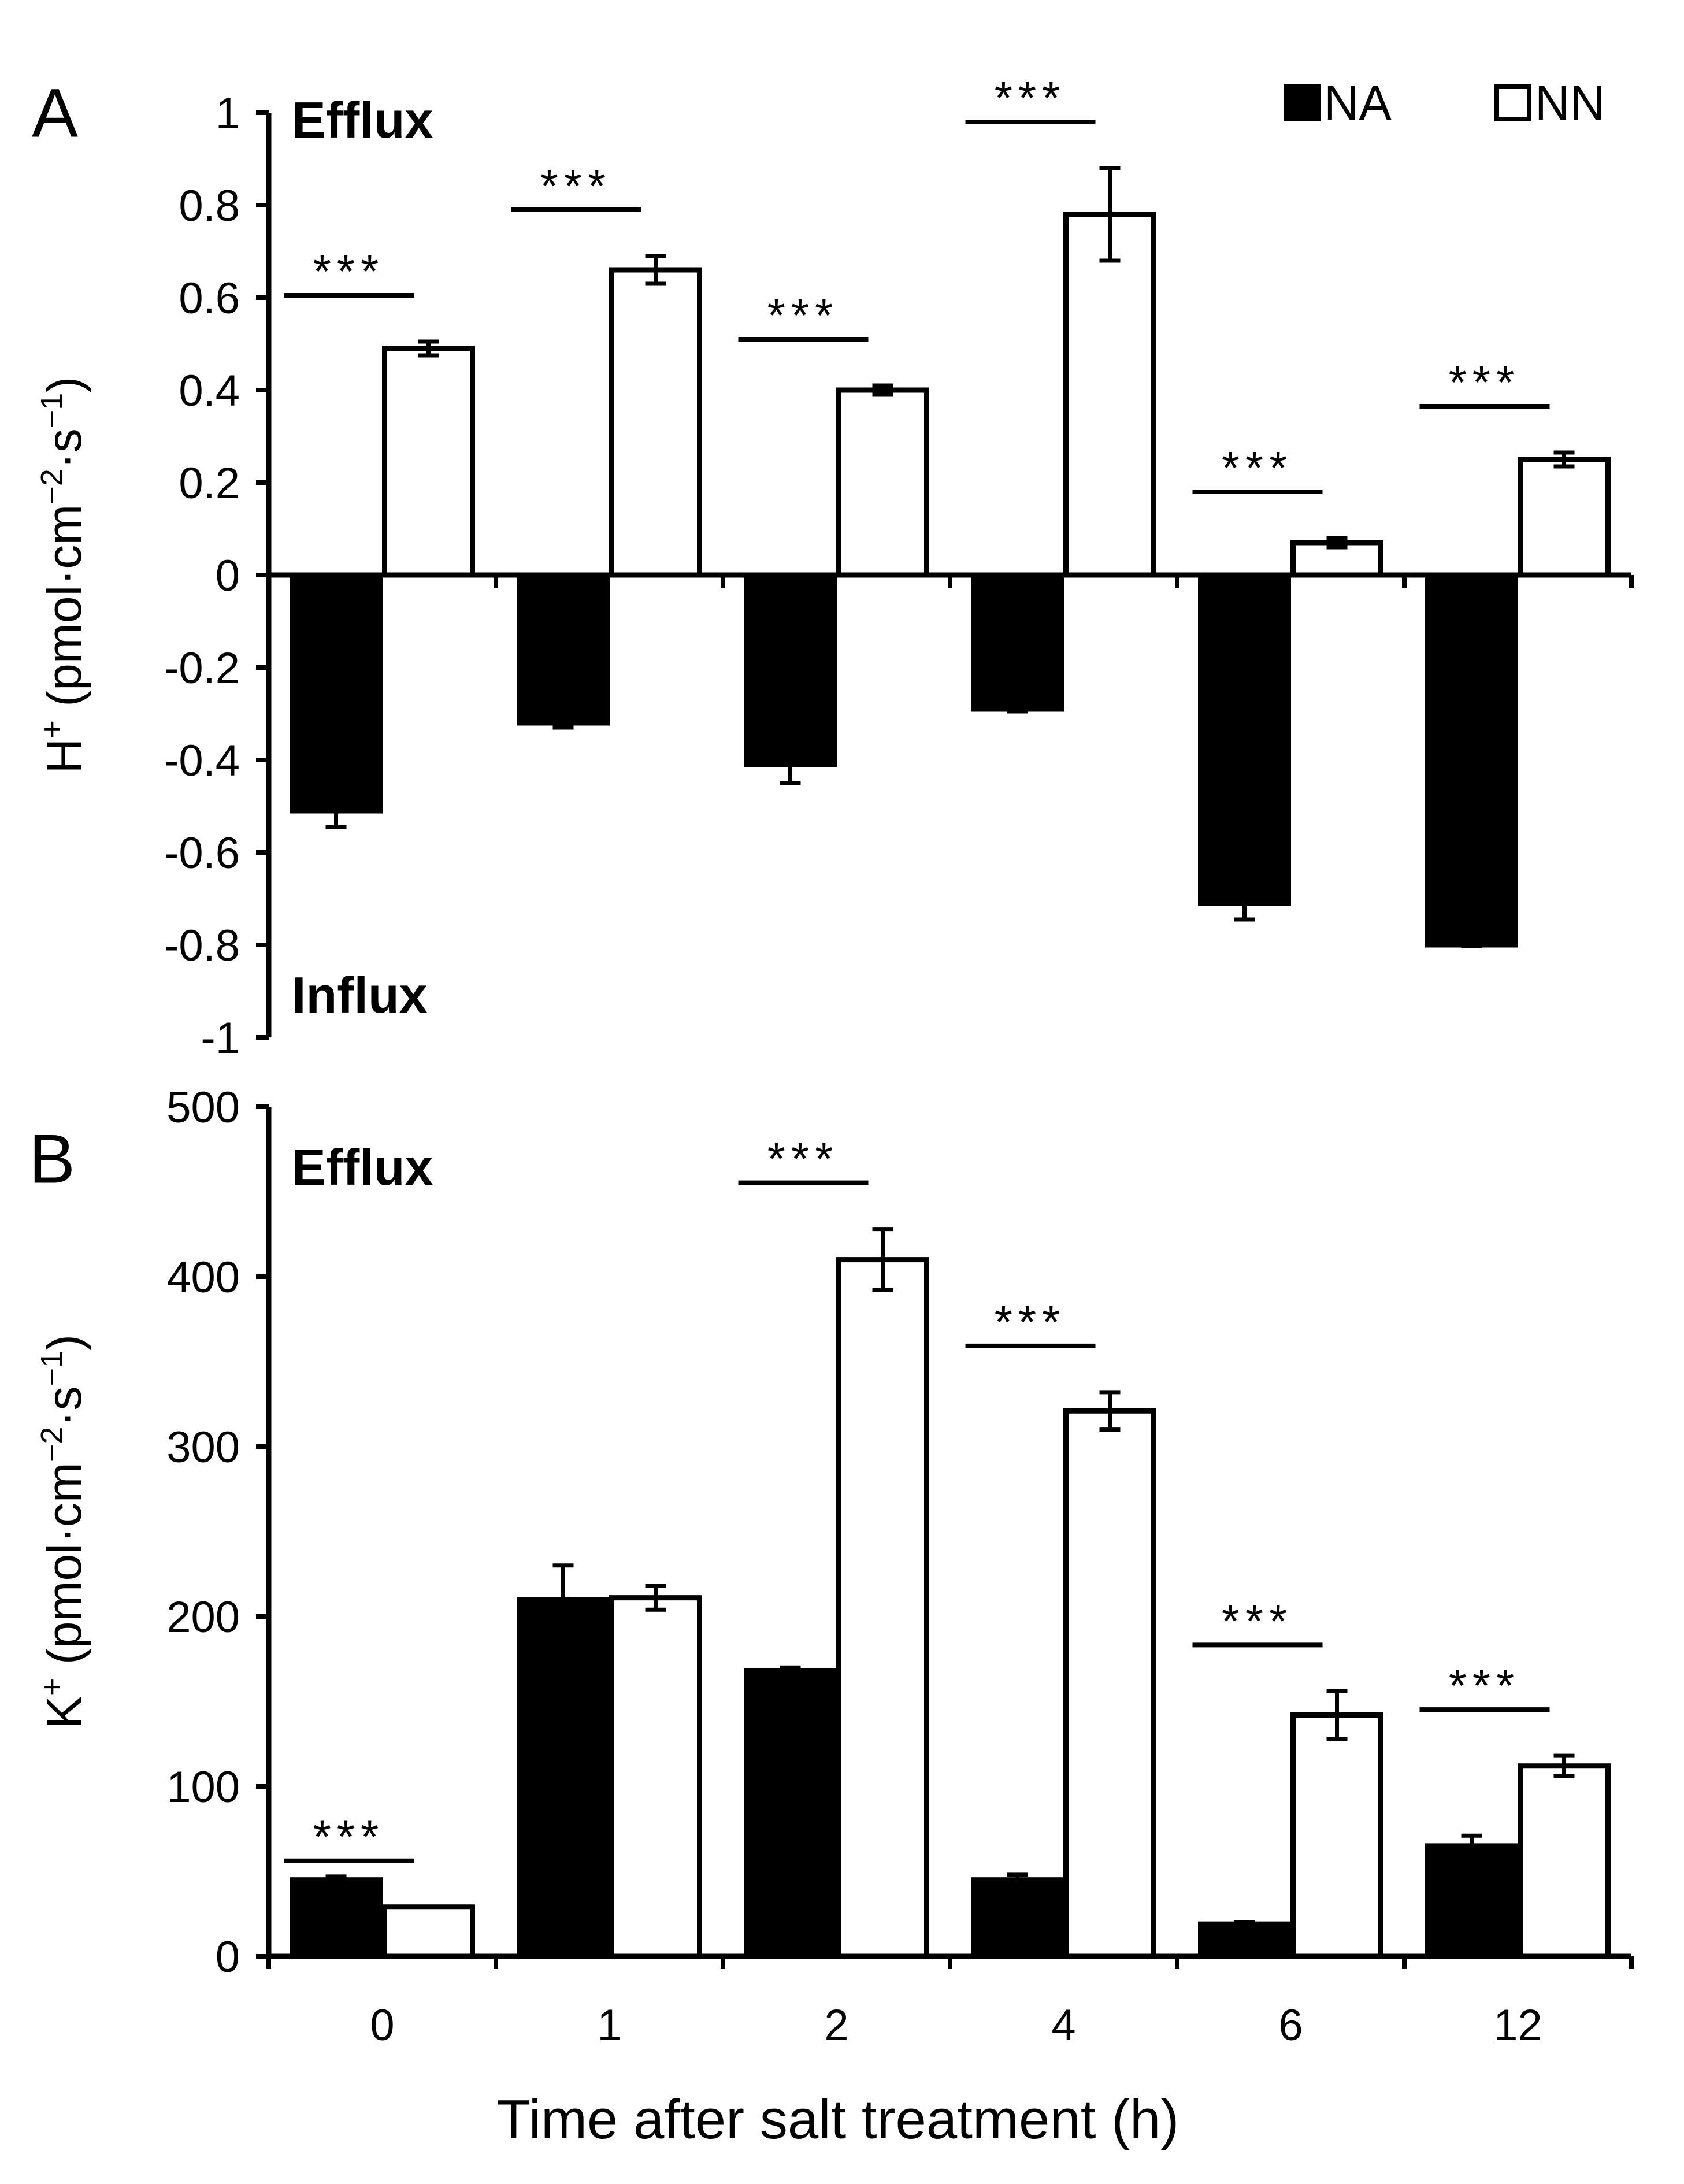 This screenshot has height=2184, width=1684. I want to click on y-tick-label: -0.6, so click(202, 853).